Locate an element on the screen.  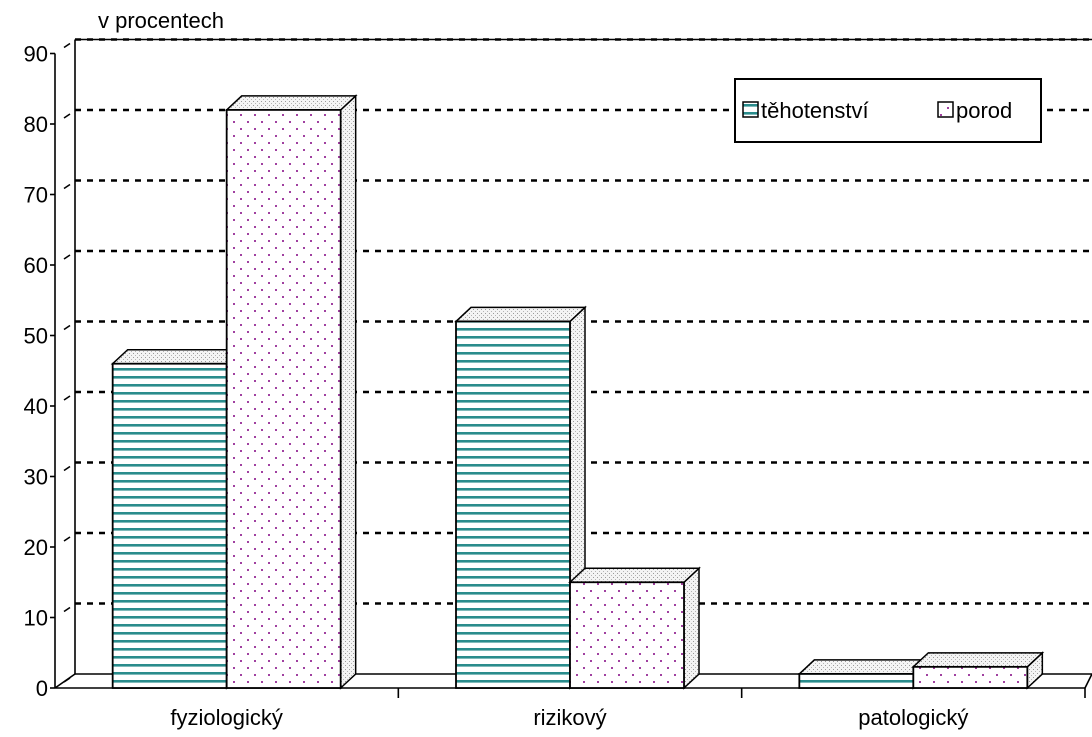
y-tick-label: 20 is located at coordinates (36, 547).